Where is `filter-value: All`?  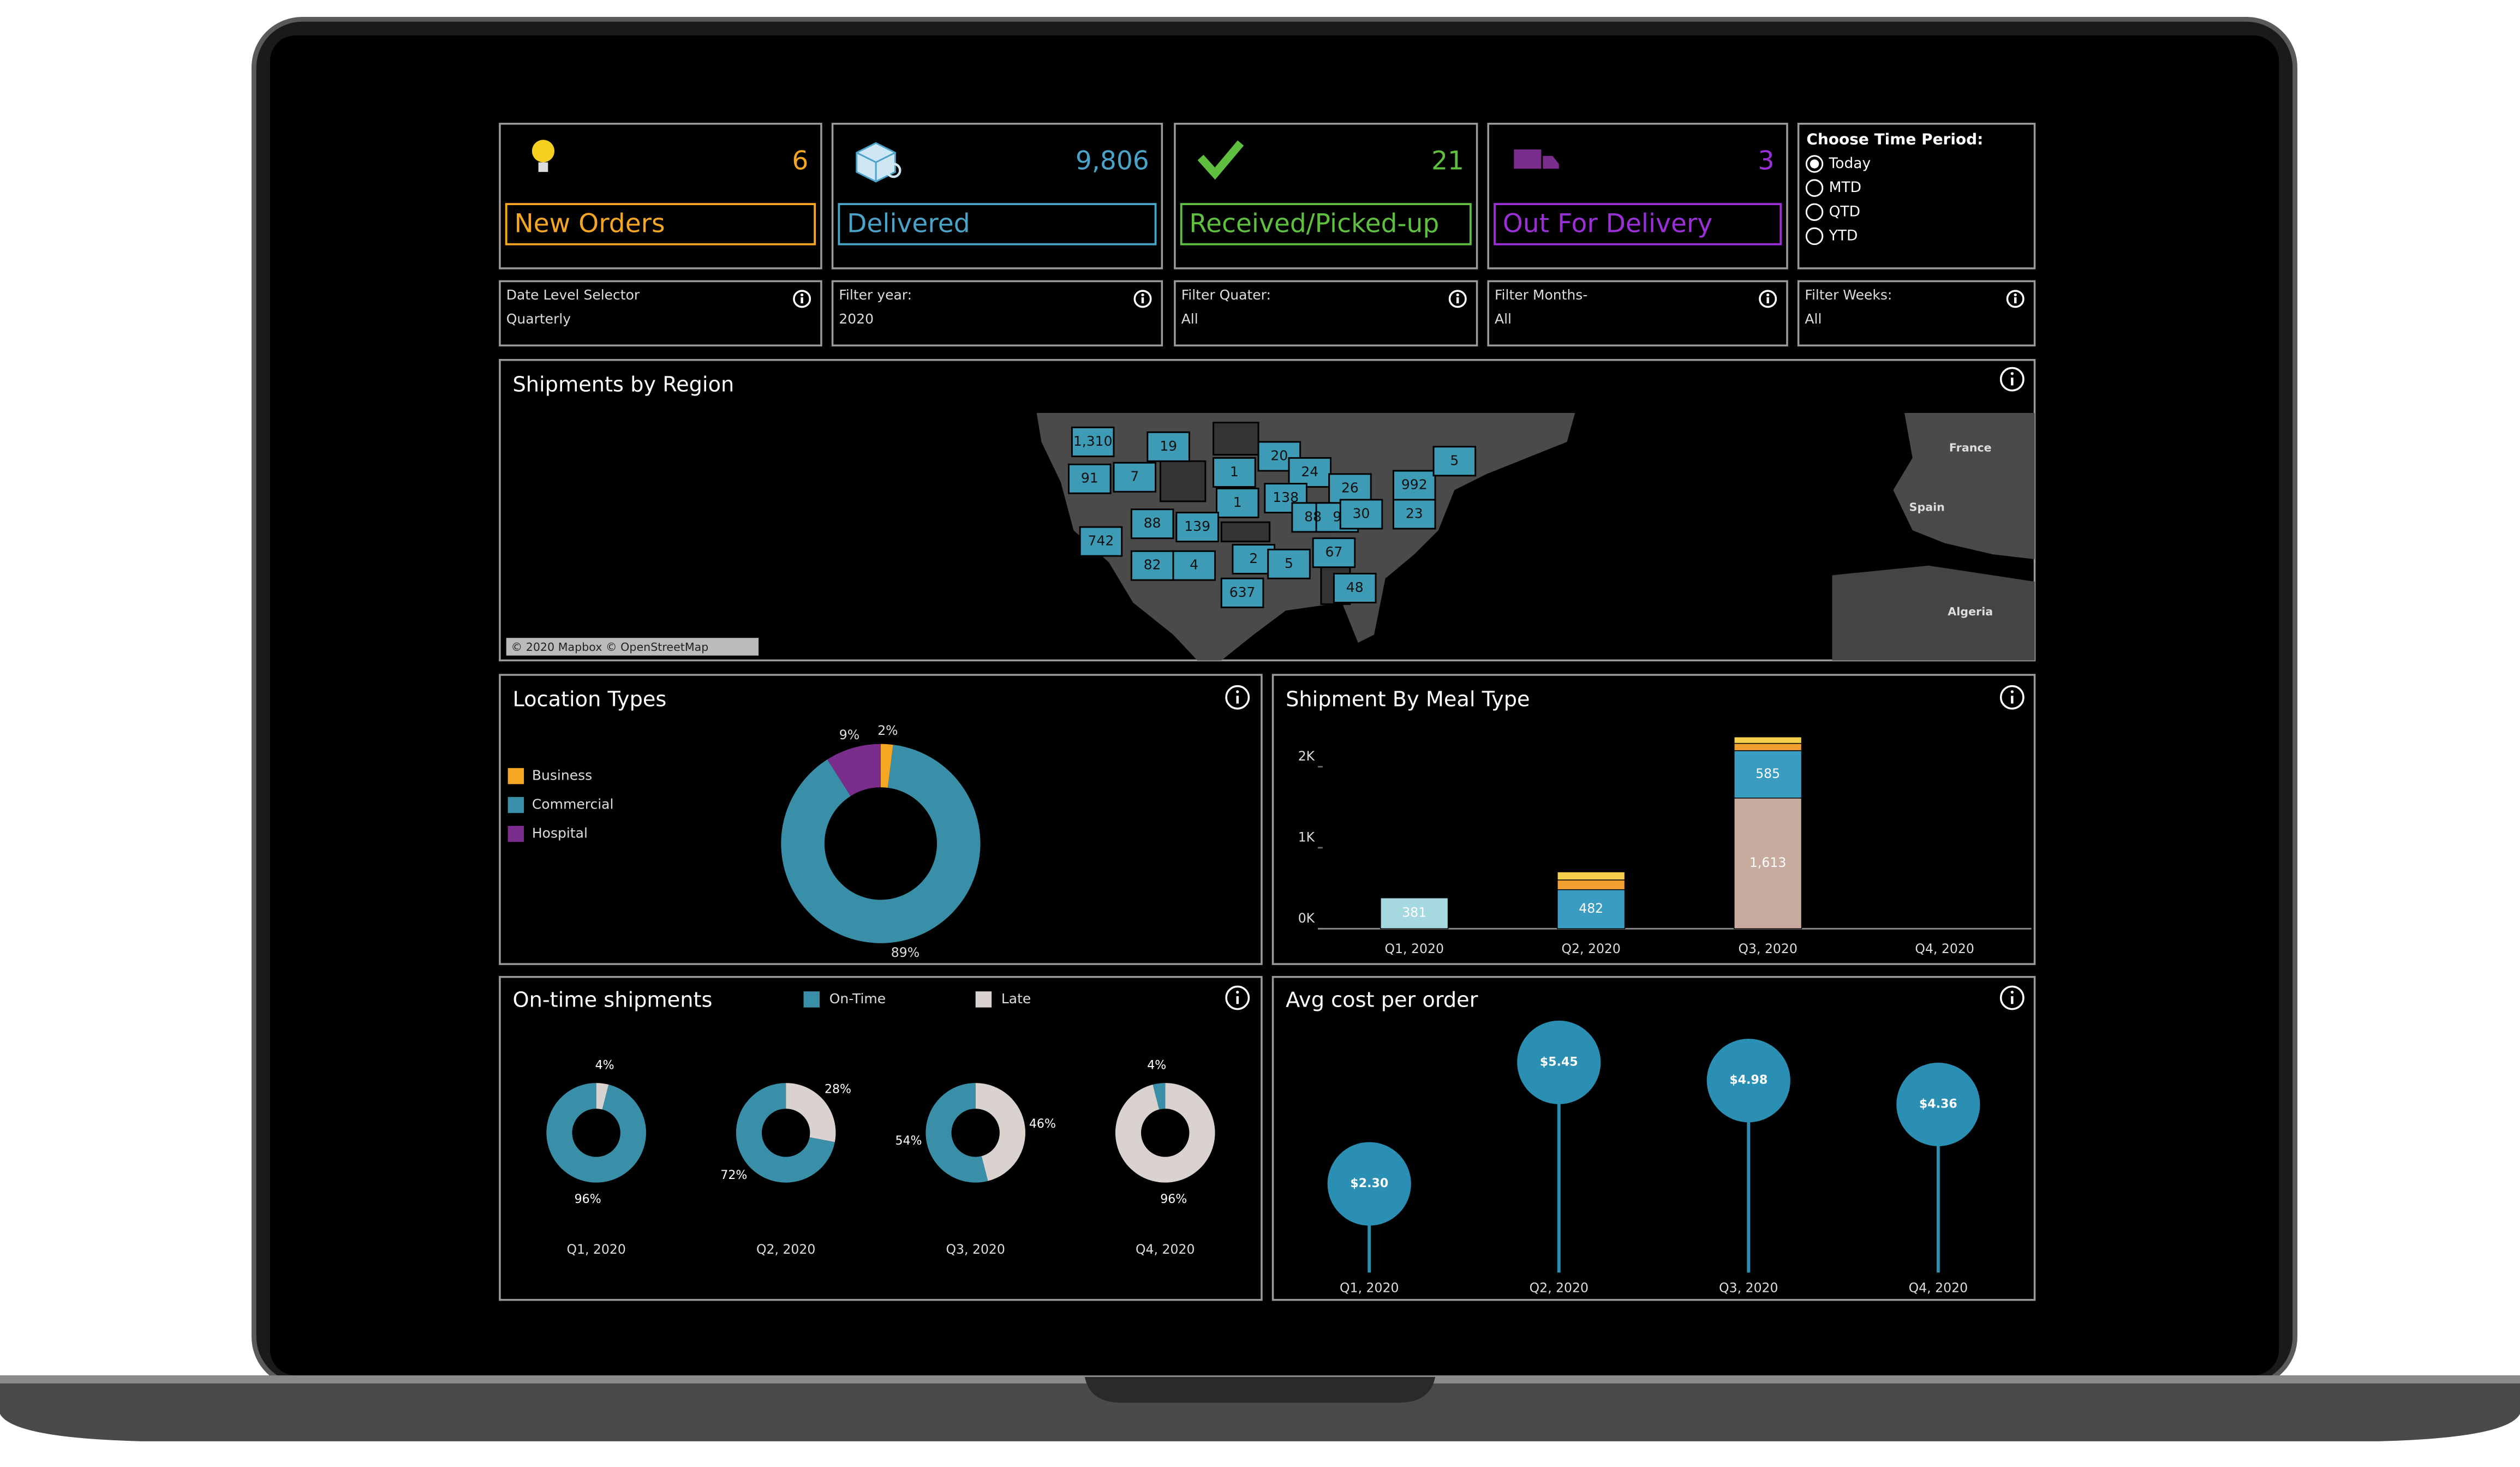 filter-value: All is located at coordinates (1814, 319).